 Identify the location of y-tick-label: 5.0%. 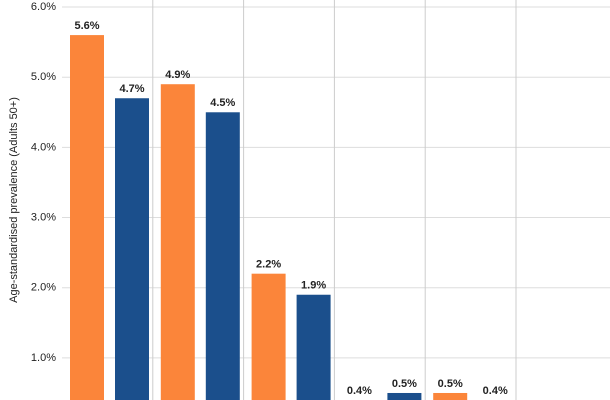
(43, 77).